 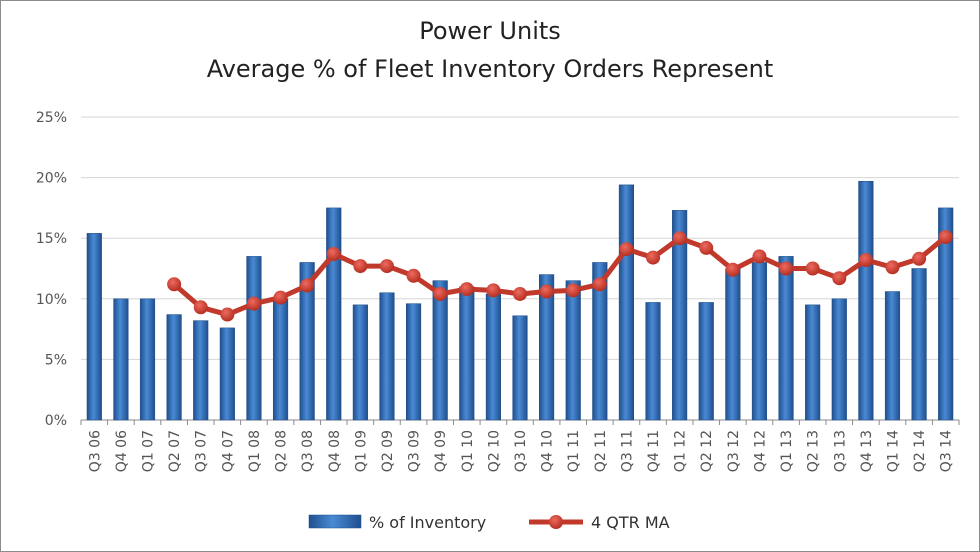 I want to click on x-tick-label: Q1 09, so click(x=361, y=451).